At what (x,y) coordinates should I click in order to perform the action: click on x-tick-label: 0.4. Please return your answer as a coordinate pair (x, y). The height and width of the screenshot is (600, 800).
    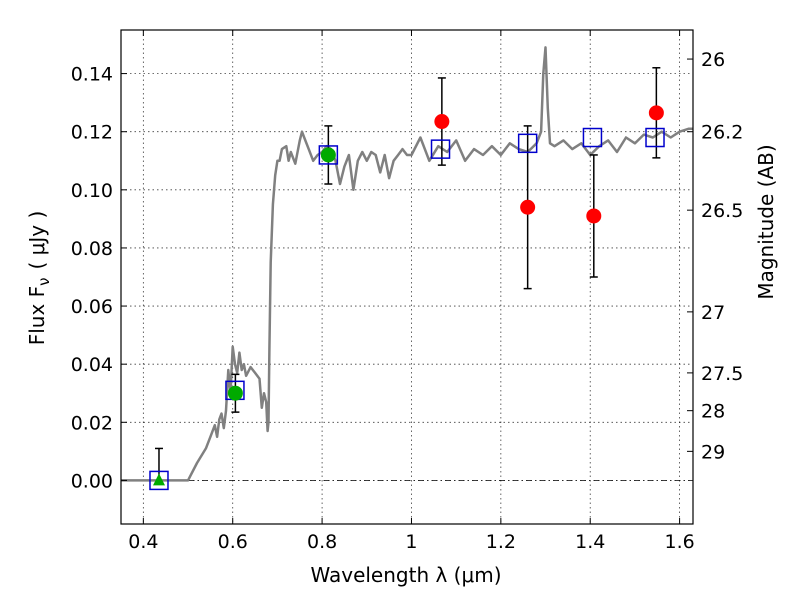
    Looking at the image, I should click on (143, 542).